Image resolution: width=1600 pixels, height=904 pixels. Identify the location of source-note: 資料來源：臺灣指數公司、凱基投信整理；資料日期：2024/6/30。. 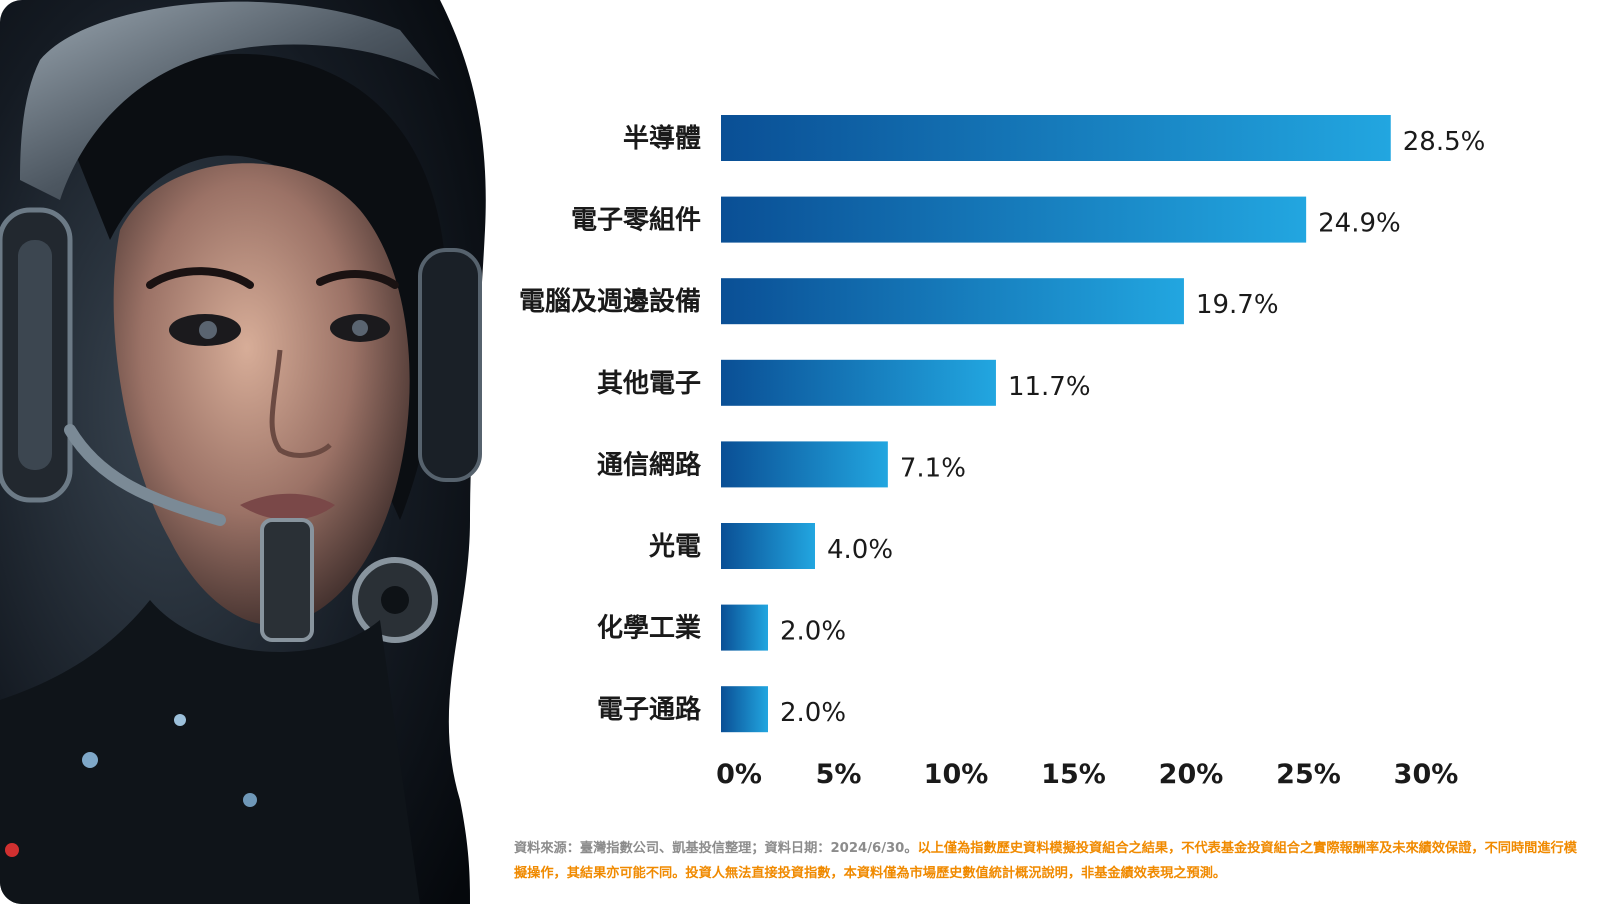
(716, 848).